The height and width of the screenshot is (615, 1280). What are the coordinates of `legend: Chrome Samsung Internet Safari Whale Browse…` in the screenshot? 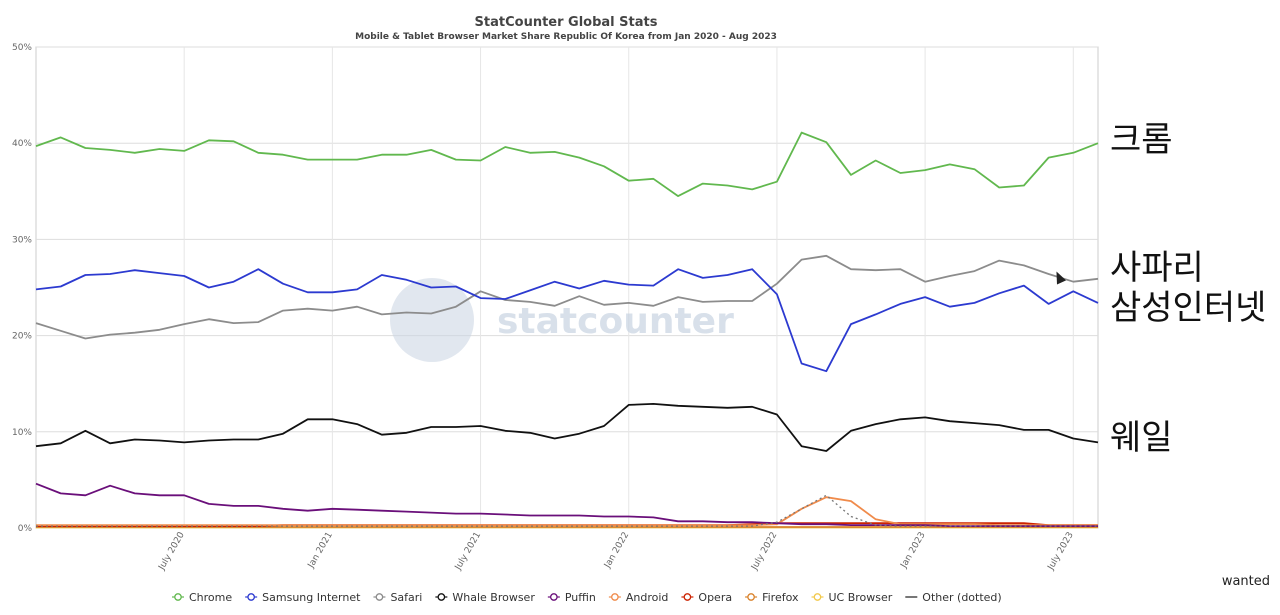 It's located at (587, 597).